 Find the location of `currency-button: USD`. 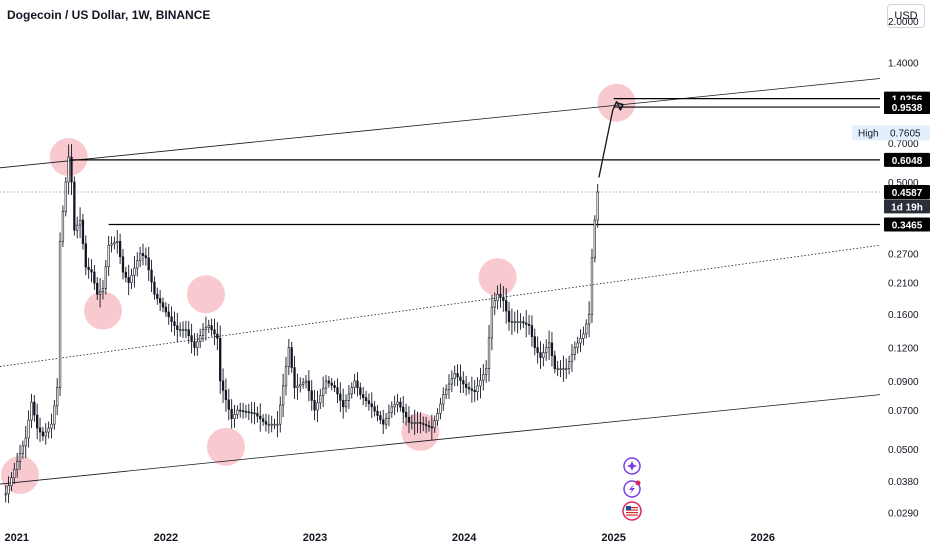

currency-button: USD is located at coordinates (906, 16).